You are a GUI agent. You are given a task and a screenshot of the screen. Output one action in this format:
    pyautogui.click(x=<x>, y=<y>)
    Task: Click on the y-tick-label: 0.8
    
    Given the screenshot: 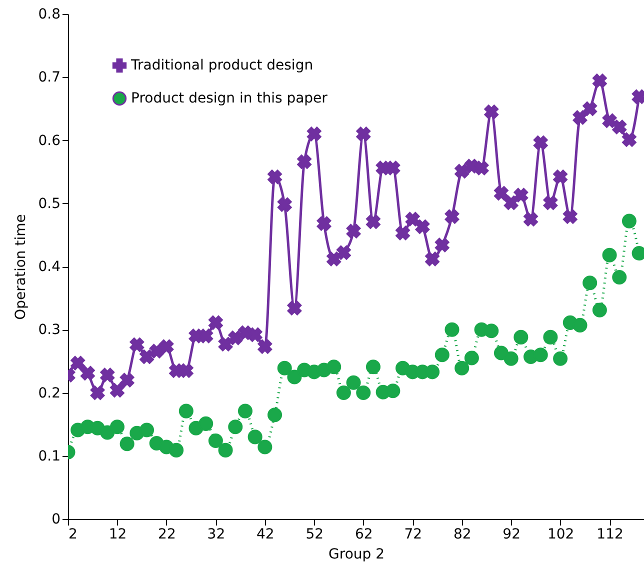 What is the action you would take?
    pyautogui.click(x=49, y=14)
    